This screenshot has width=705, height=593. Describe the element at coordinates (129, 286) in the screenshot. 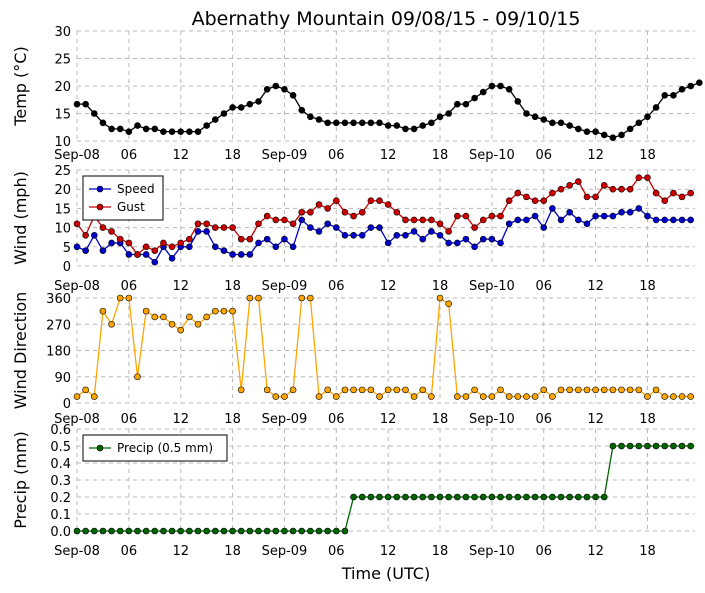

I see `wind-speed-x-tick-label: 06` at that location.